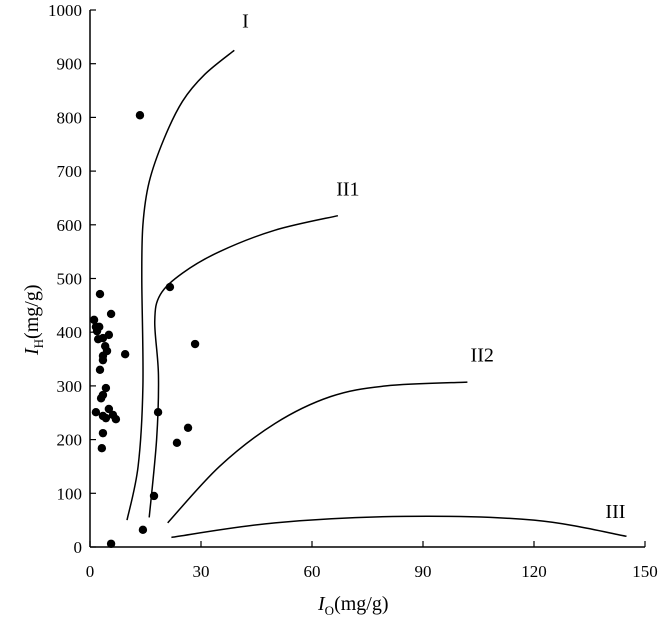 The image size is (659, 623). I want to click on y-tick-label: 0, so click(78, 547).